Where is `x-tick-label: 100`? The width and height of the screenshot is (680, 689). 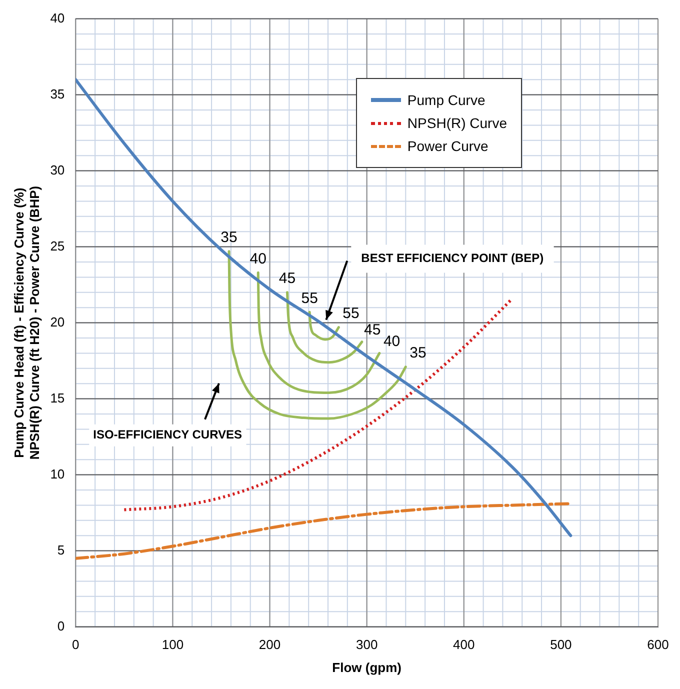
x-tick-label: 100 is located at coordinates (173, 644).